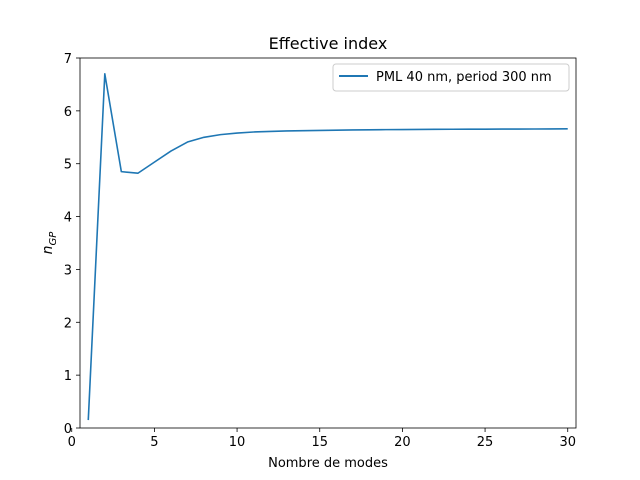 The height and width of the screenshot is (480, 640). Describe the element at coordinates (237, 442) in the screenshot. I see `x-tick-label: 10` at that location.